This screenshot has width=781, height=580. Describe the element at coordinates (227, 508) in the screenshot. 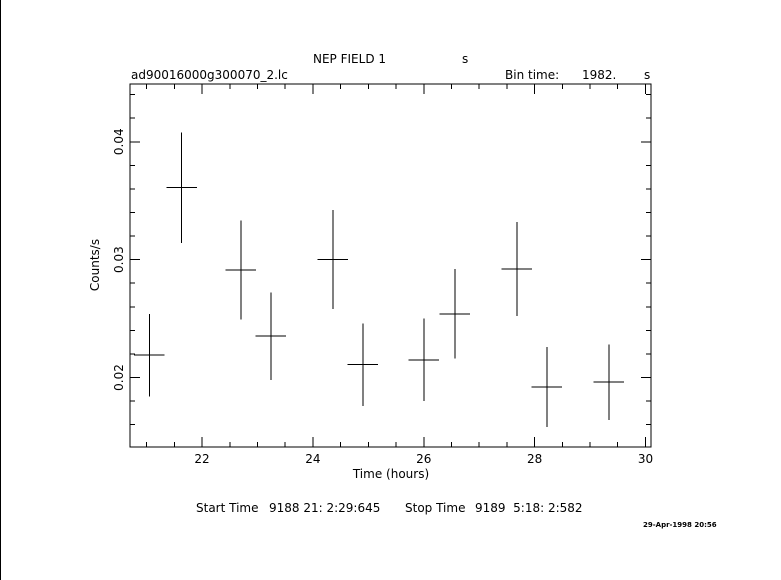

I see `start-time-label: Start Time` at that location.